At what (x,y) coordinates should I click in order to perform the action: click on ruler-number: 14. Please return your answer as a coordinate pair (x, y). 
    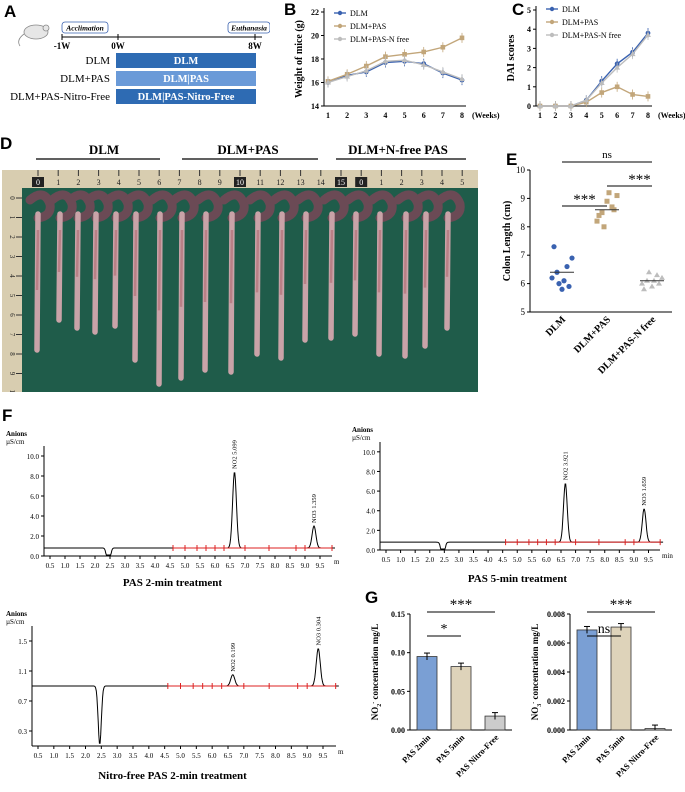
    Looking at the image, I should click on (321, 182).